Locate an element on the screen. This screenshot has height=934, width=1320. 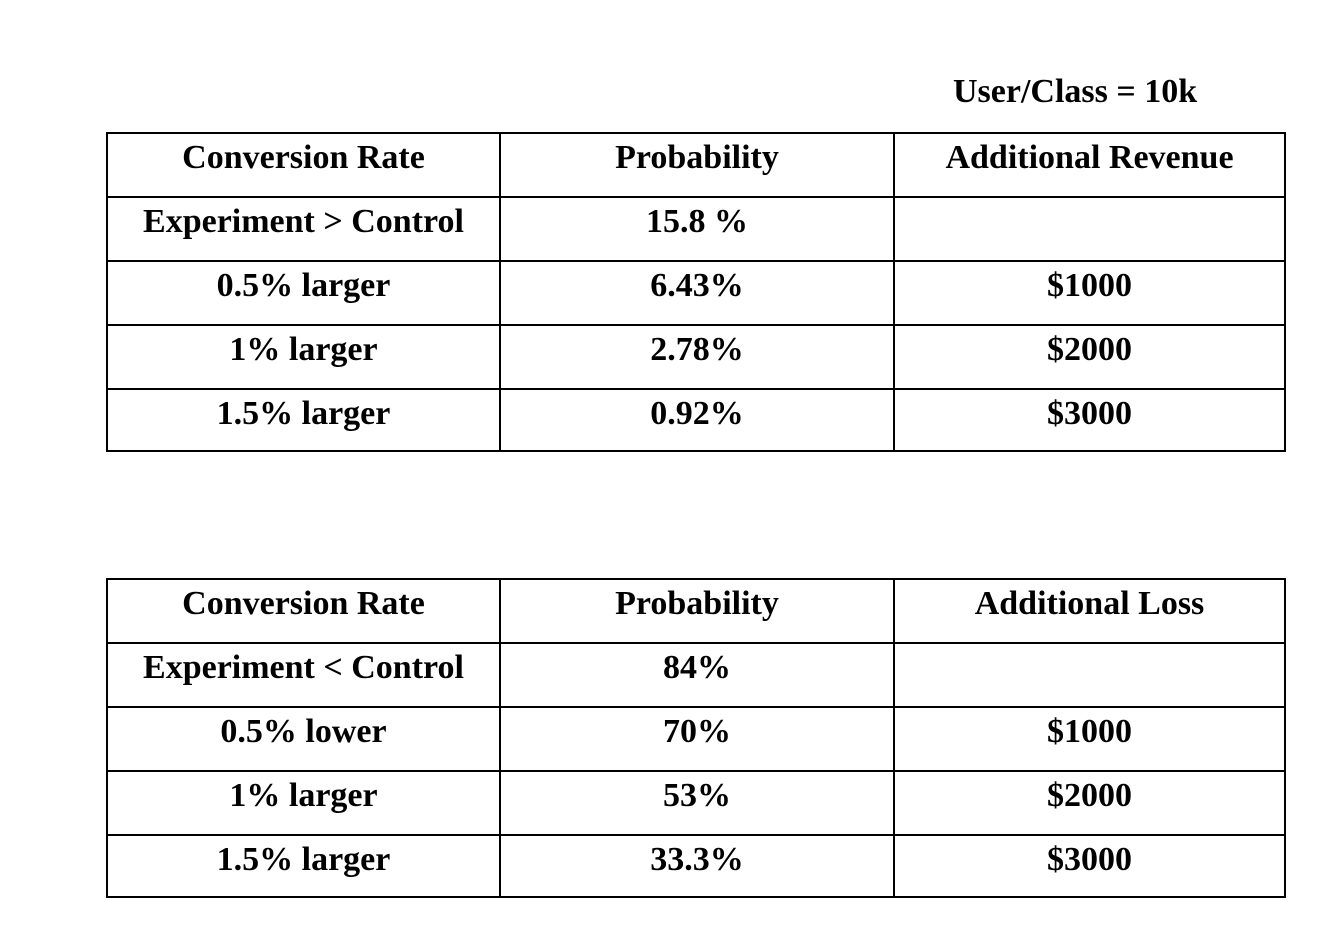
probability-cell: 2.78% is located at coordinates (697, 357).